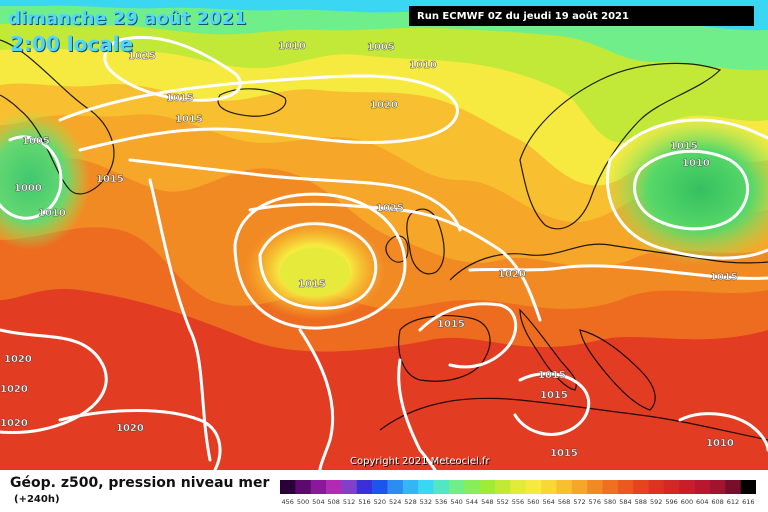 Image resolution: width=768 pixels, height=512 pixels. I want to click on colorbar-tick-label: 588, so click(641, 502).